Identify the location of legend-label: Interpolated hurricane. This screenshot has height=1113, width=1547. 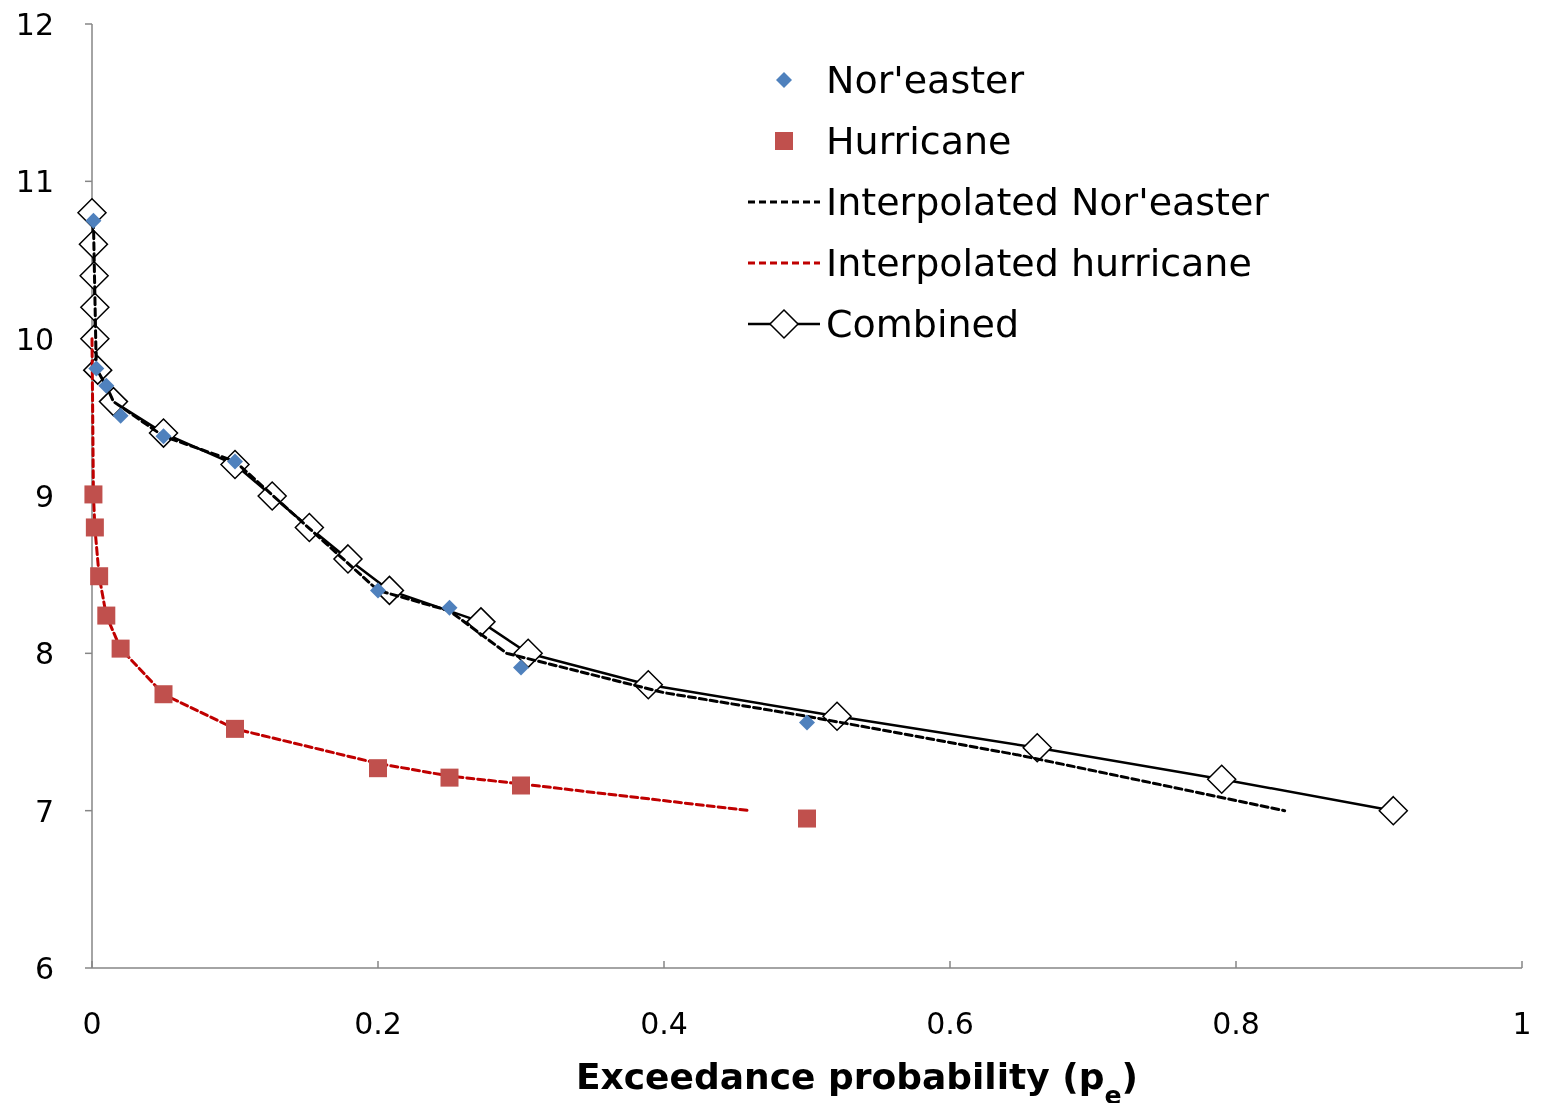
(1039, 263).